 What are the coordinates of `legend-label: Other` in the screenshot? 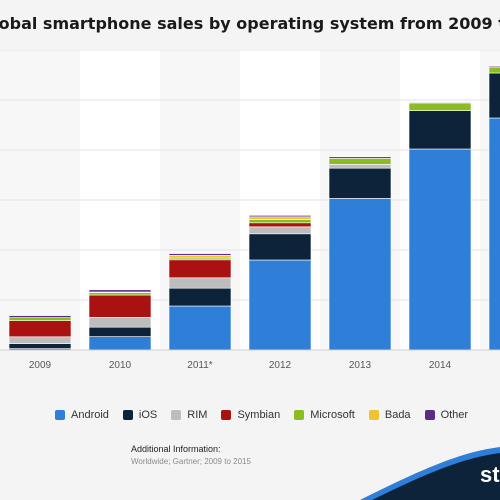 It's located at (454, 415).